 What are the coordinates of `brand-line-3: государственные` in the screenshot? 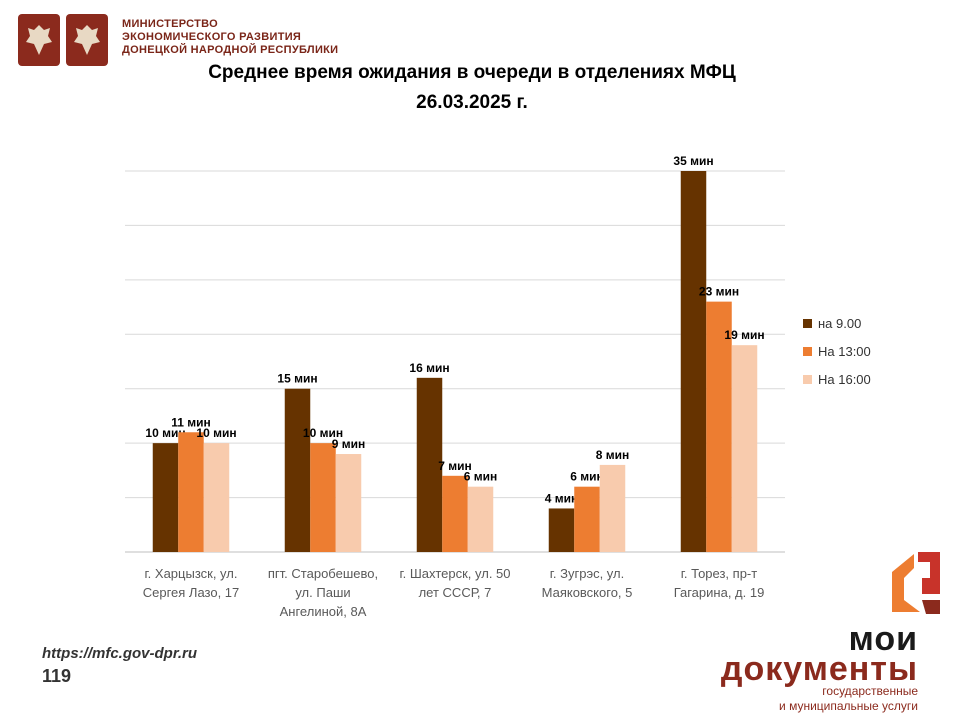 It's located at (870, 691).